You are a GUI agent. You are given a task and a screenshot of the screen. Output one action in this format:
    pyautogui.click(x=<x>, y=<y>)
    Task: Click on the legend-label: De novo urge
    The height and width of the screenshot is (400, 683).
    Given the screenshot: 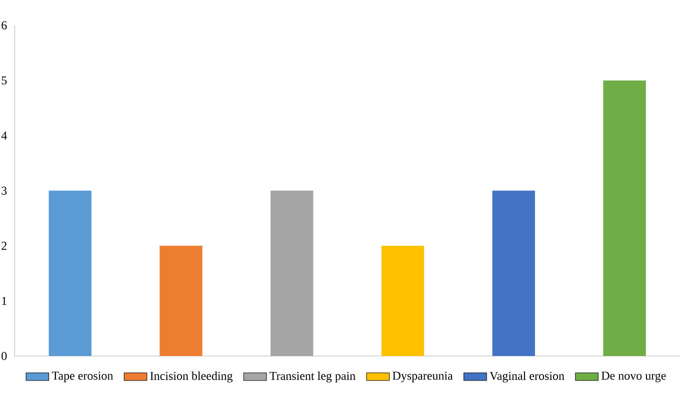 What is the action you would take?
    pyautogui.click(x=633, y=377)
    